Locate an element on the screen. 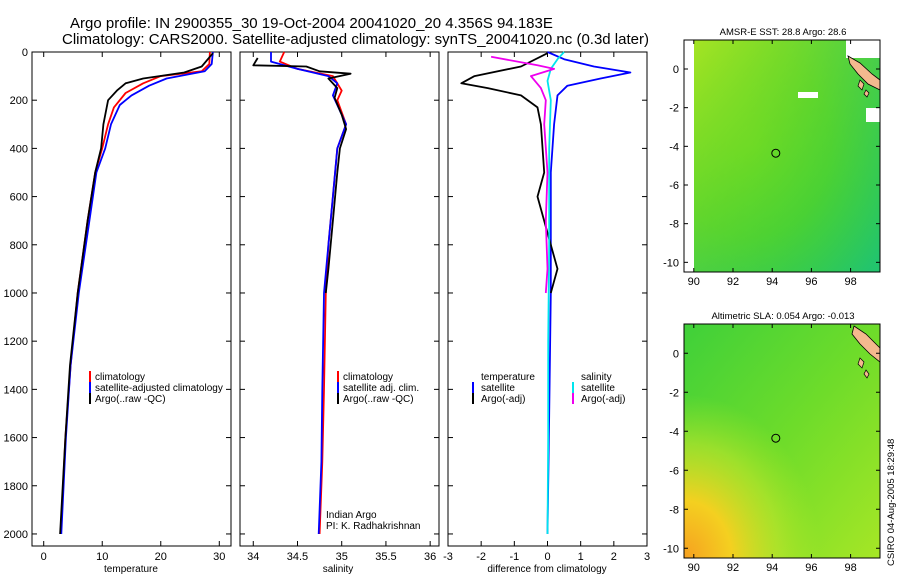  sla-warm-overlay is located at coordinates (782, 441).